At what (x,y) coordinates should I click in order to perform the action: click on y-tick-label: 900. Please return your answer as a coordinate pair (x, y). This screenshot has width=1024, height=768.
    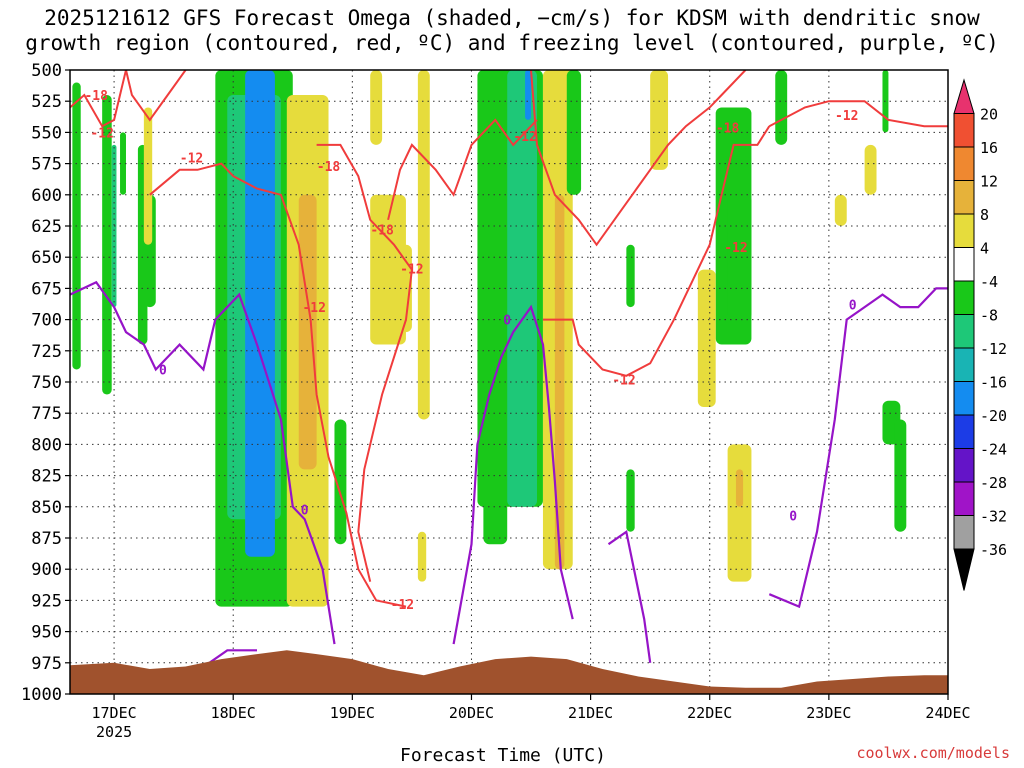
    Looking at the image, I should click on (46, 570).